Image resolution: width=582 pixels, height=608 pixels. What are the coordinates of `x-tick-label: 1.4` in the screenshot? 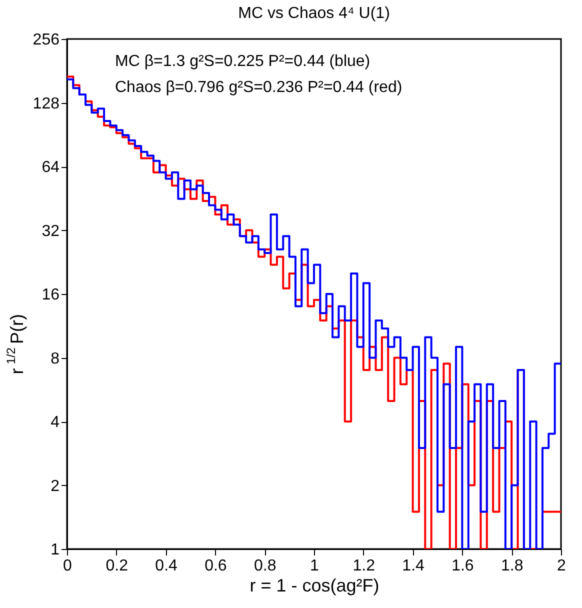 It's located at (413, 566).